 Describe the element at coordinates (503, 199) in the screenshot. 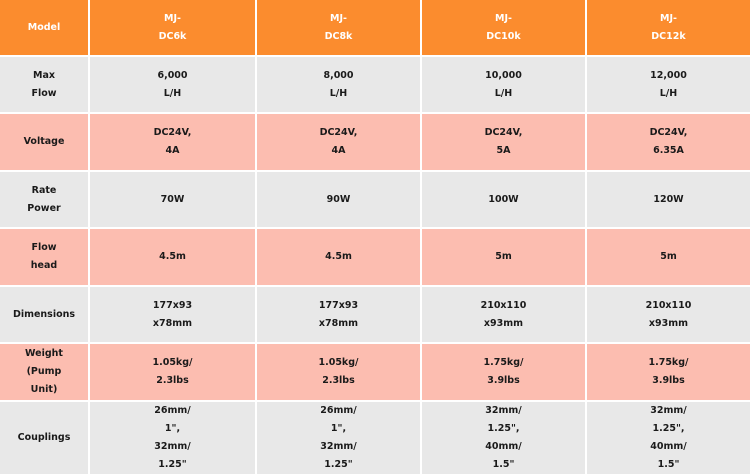

I see `table-cell: 100W` at that location.